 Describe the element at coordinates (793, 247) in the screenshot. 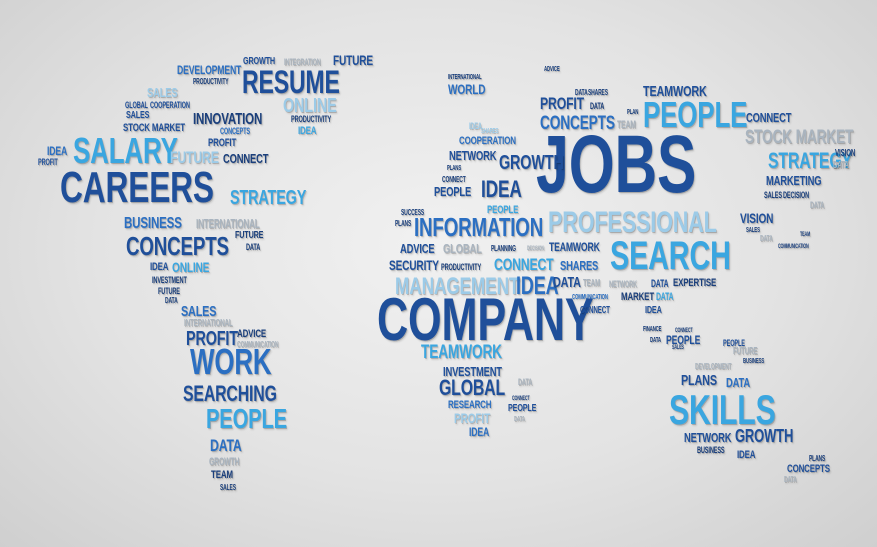

I see `word-communication-2: COMMUNICATION` at that location.